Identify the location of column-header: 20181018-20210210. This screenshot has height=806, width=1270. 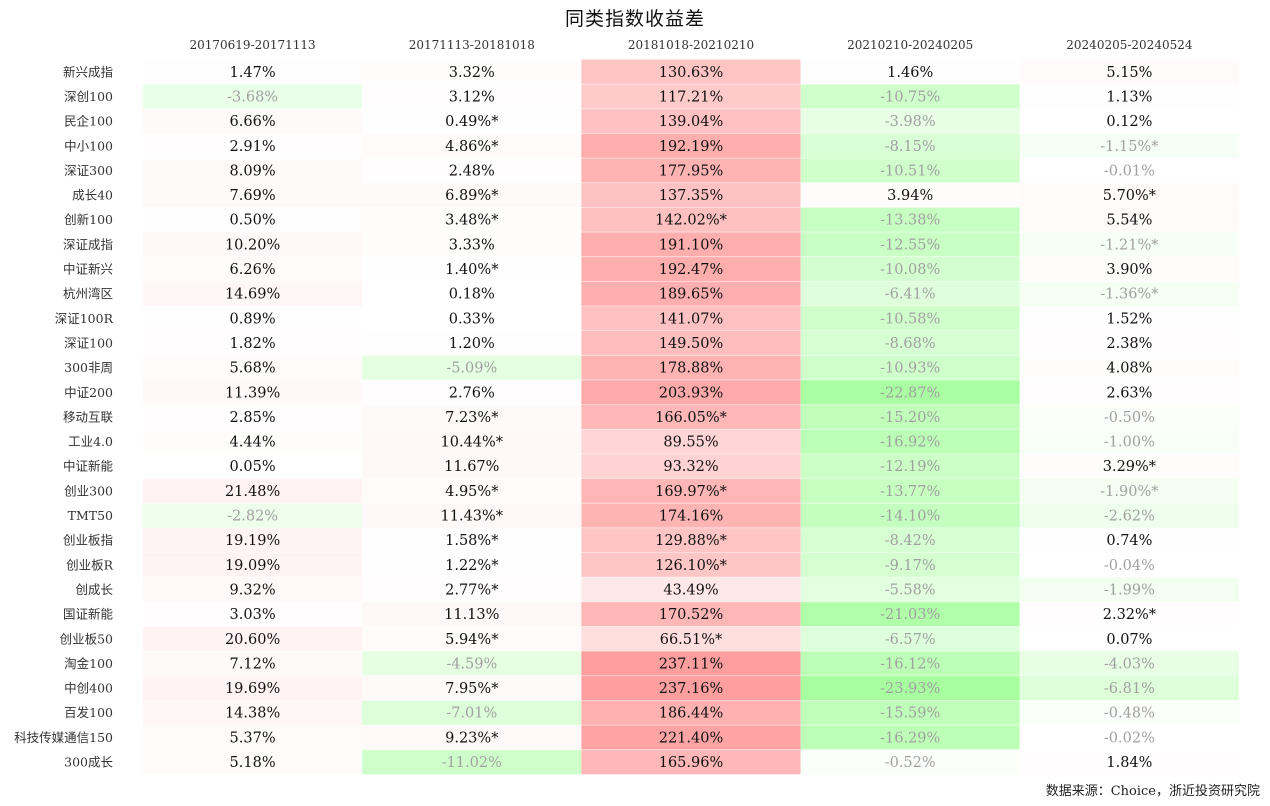
(691, 45).